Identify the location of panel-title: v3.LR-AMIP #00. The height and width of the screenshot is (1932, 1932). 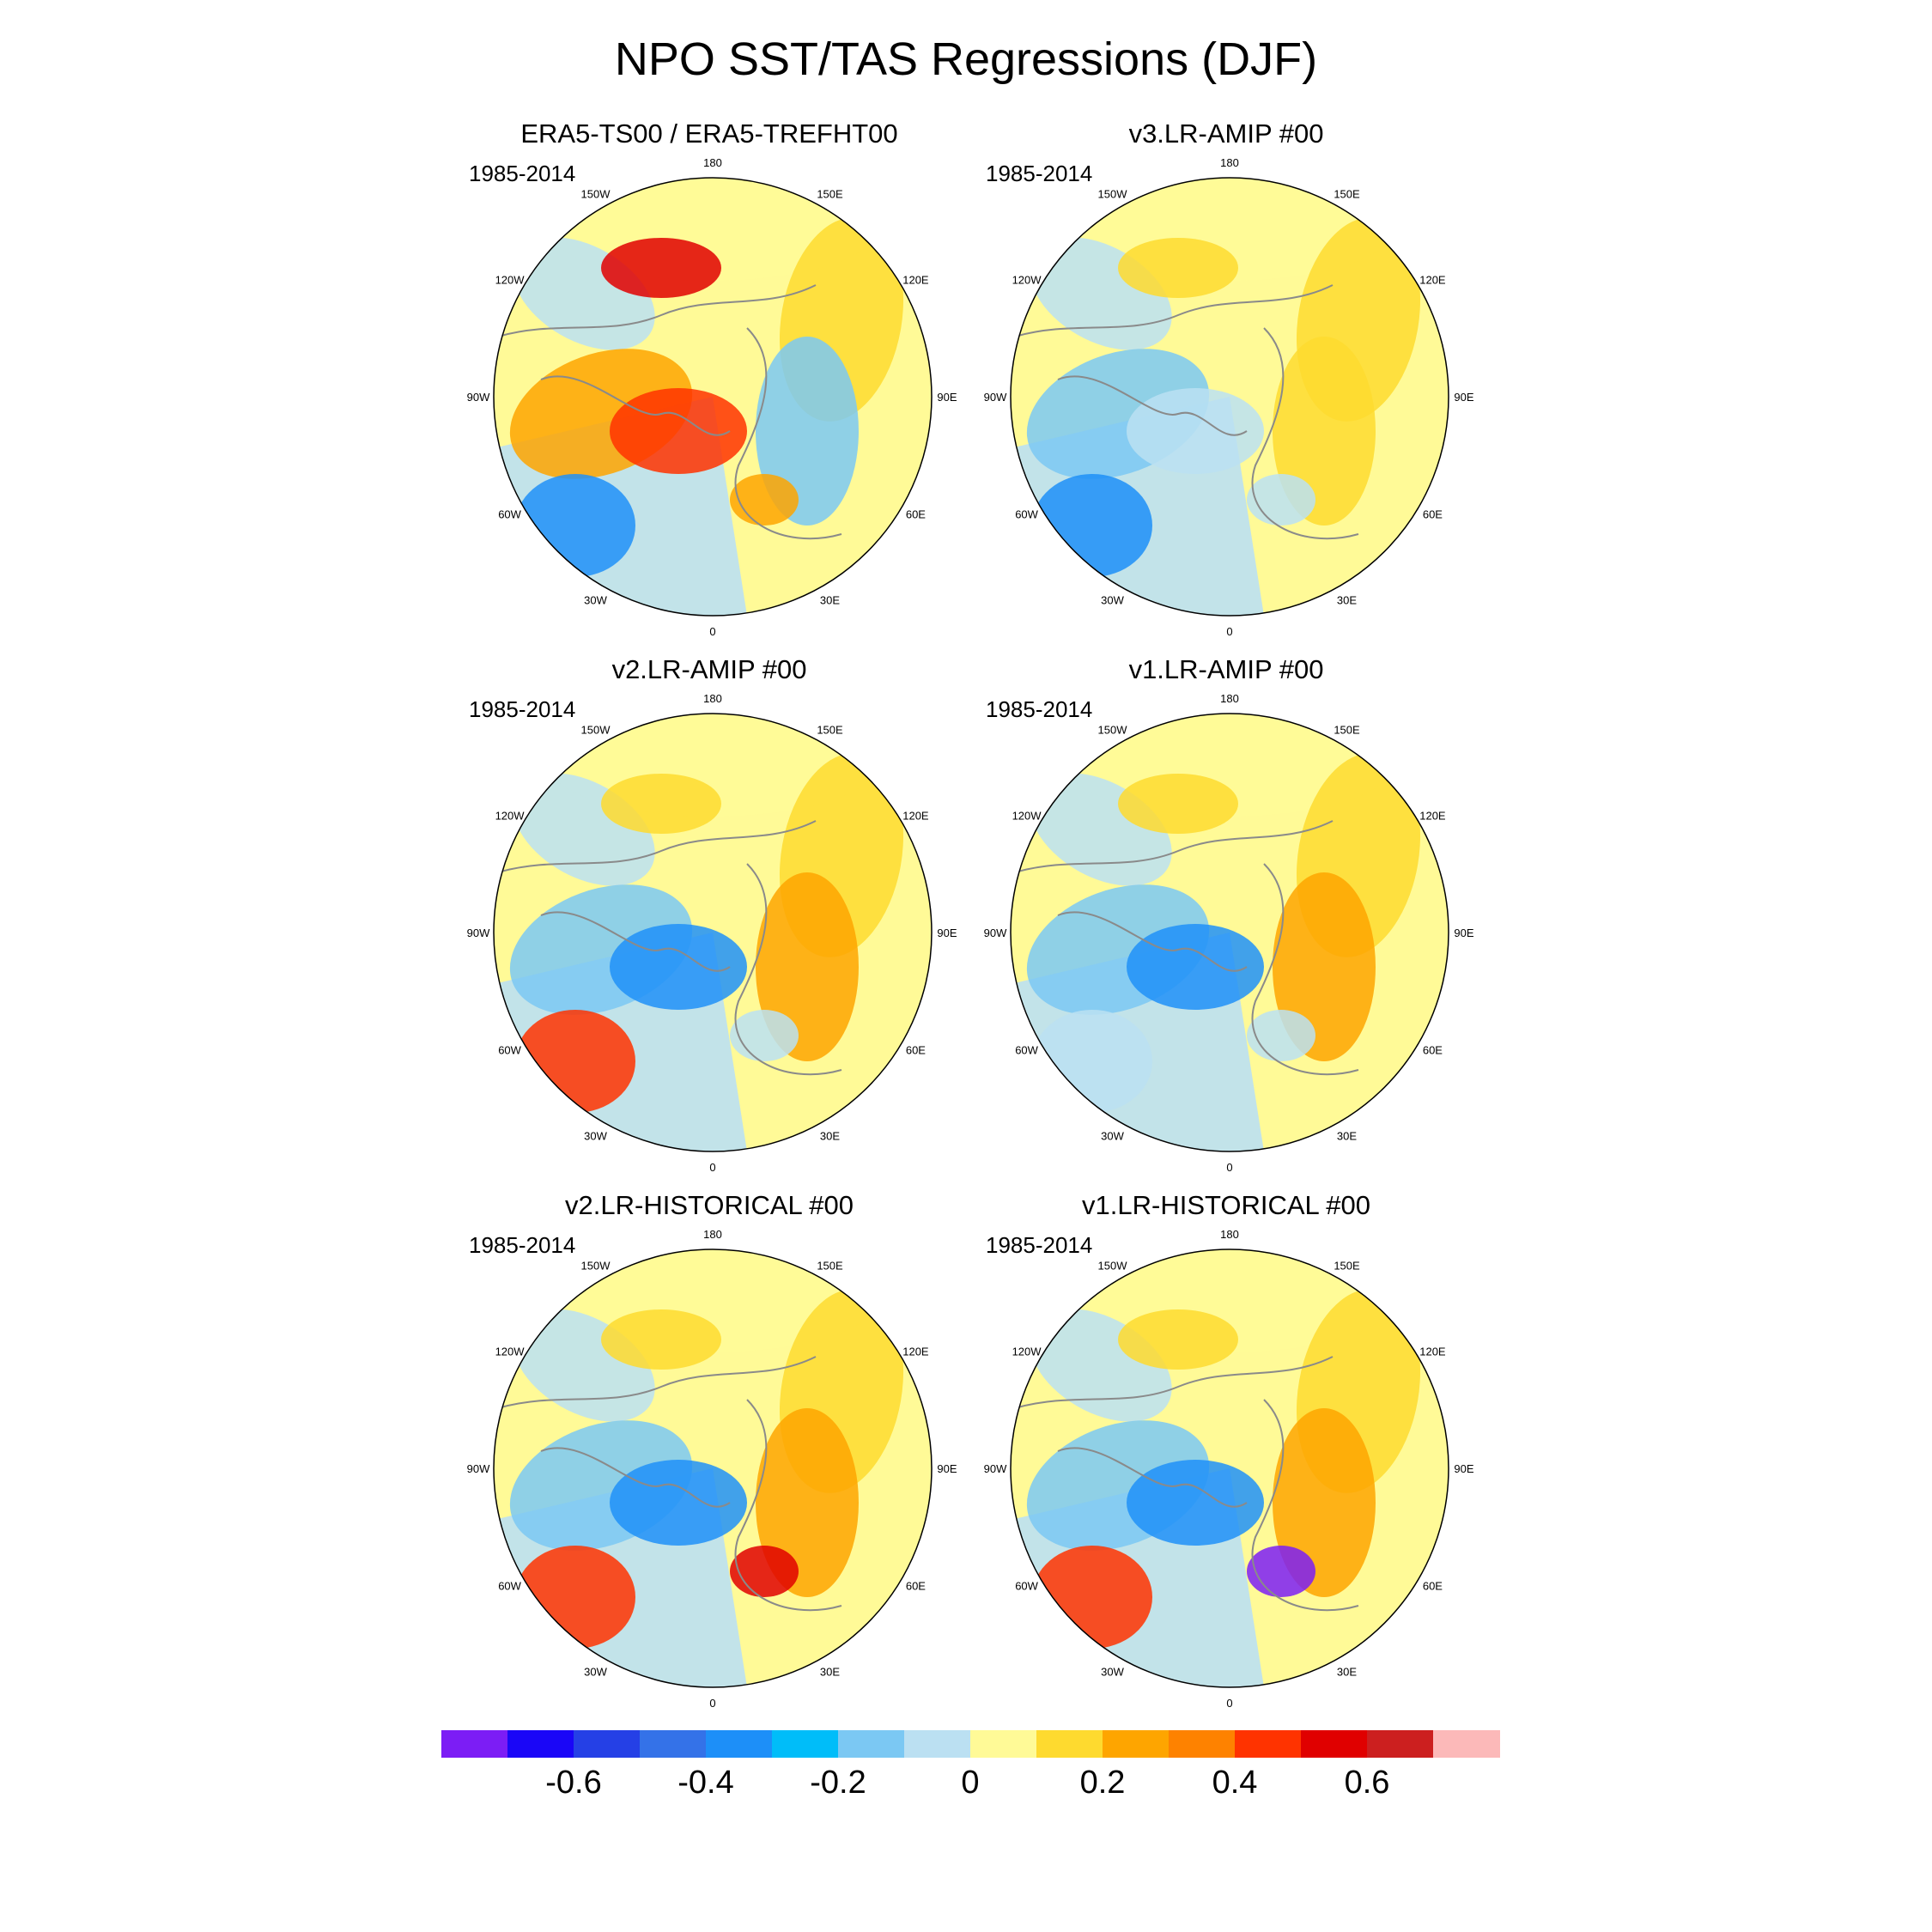
(1226, 133).